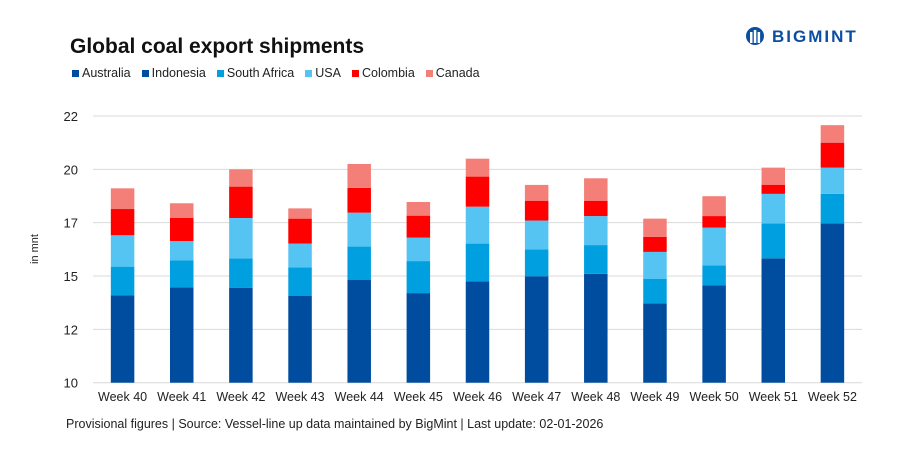  I want to click on legend-item: Indonesia, so click(173, 73).